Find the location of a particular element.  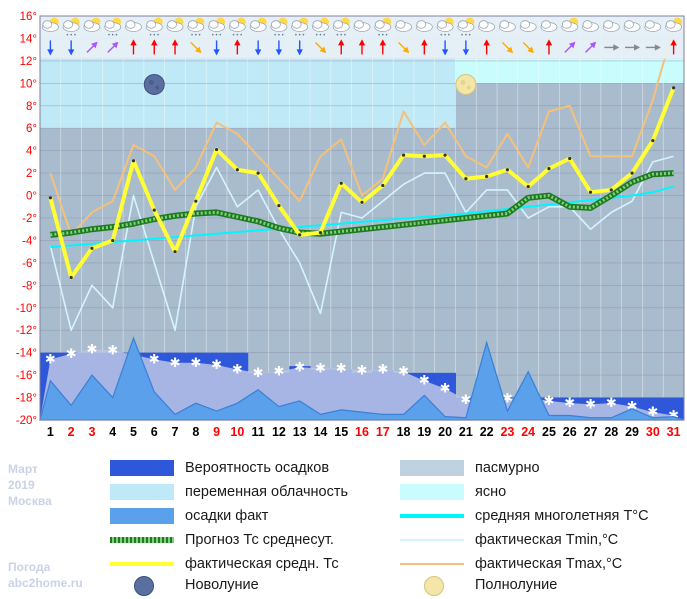

x-tick-label: 21 is located at coordinates (466, 432).